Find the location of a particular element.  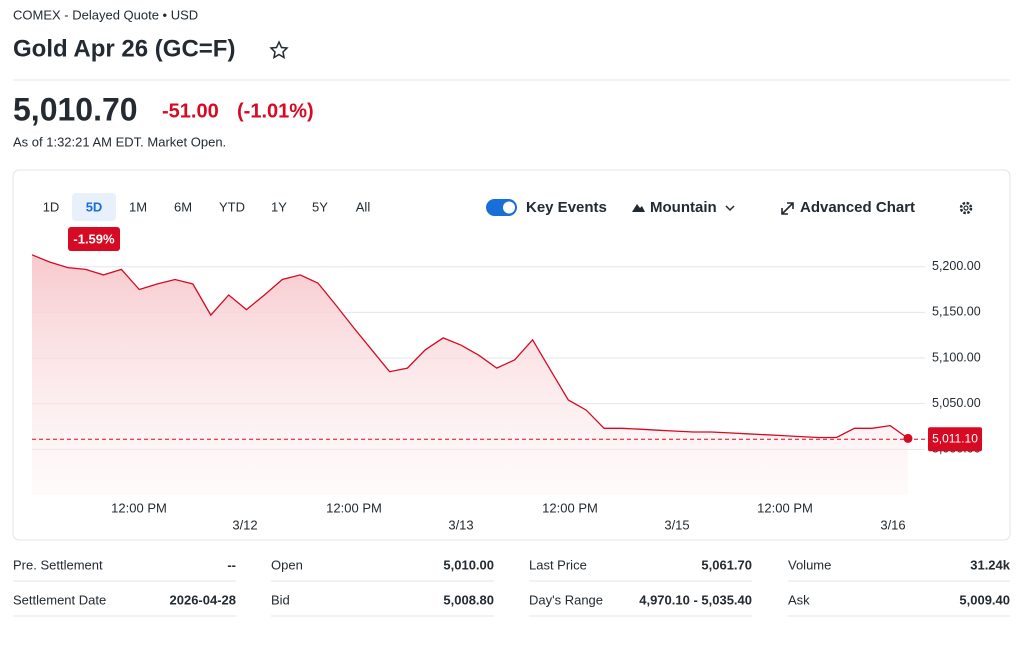

stat-label: Ask is located at coordinates (799, 599).